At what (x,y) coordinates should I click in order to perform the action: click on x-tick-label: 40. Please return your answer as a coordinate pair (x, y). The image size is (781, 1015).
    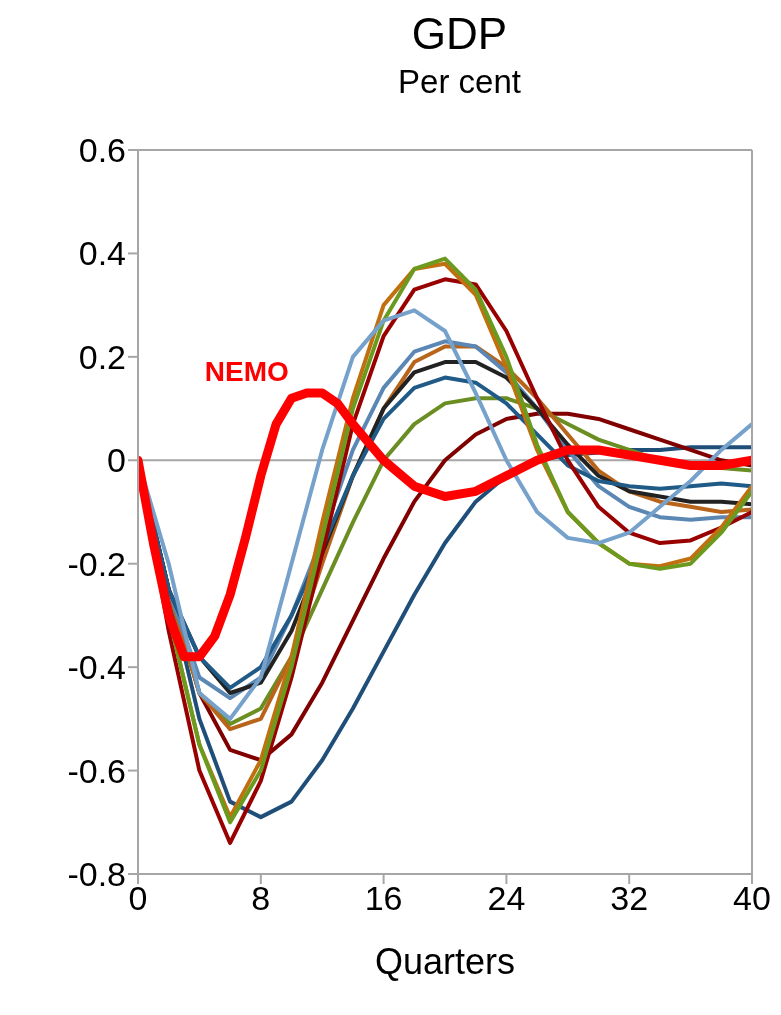
    Looking at the image, I should click on (752, 898).